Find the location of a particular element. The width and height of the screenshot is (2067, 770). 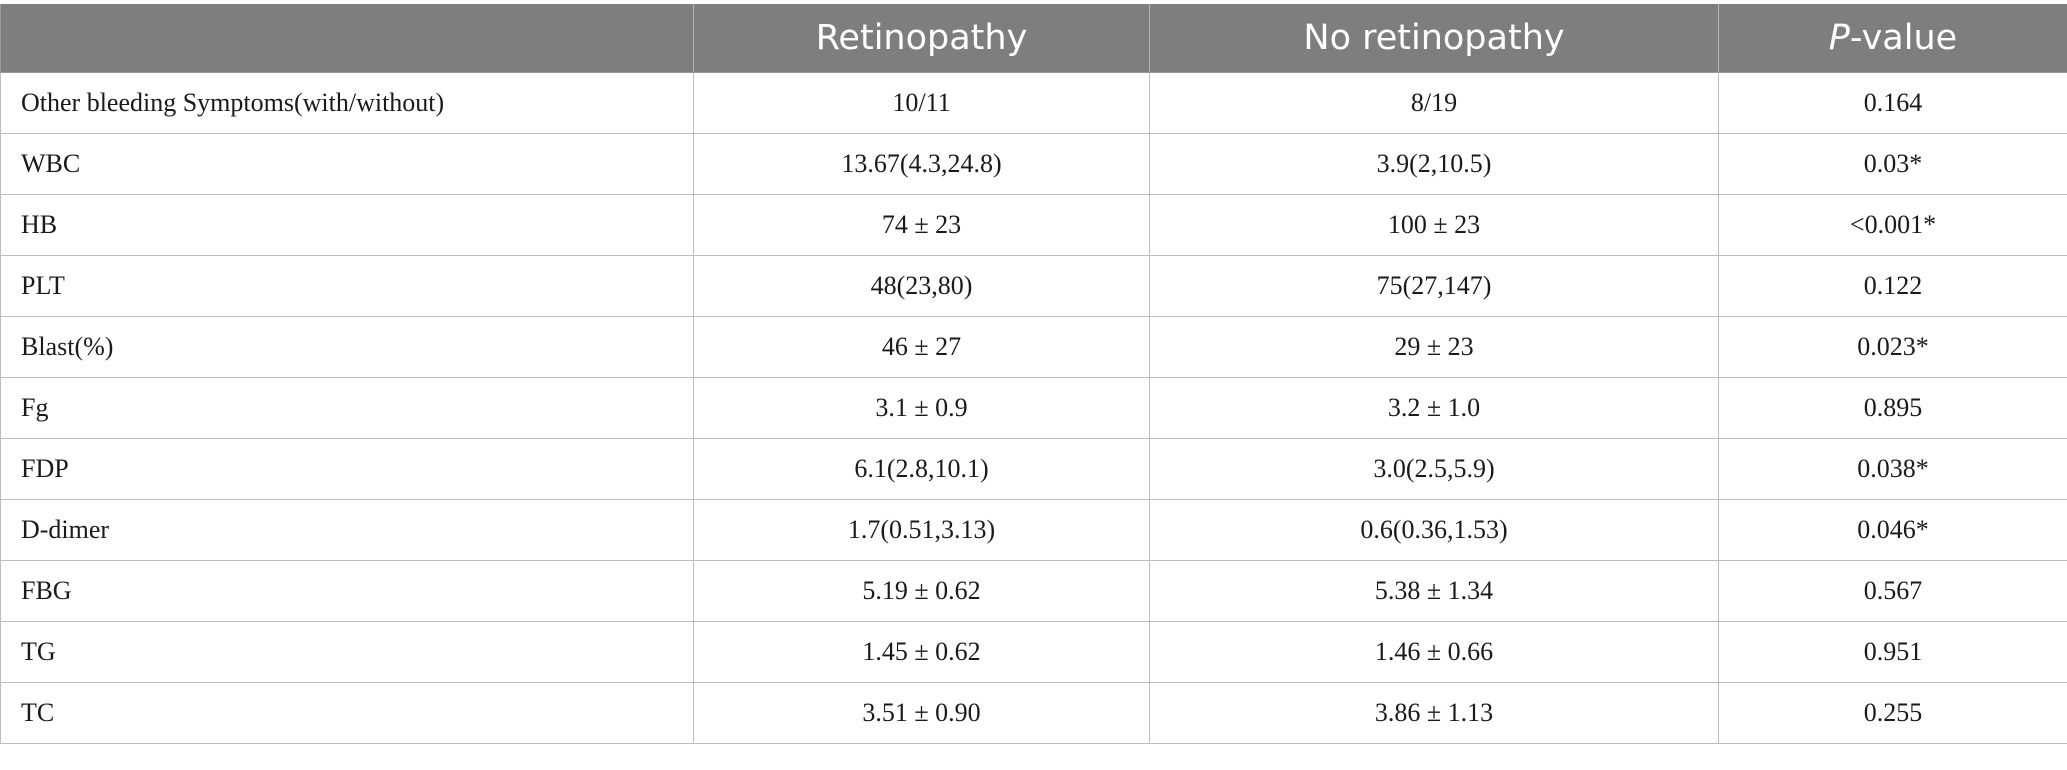

header-variable is located at coordinates (347, 38).